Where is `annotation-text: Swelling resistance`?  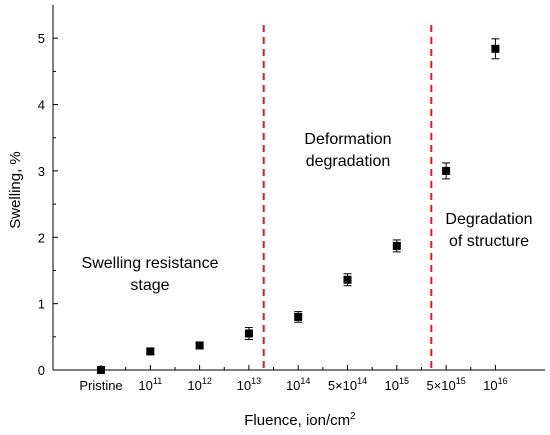
annotation-text: Swelling resistance is located at coordinates (150, 263).